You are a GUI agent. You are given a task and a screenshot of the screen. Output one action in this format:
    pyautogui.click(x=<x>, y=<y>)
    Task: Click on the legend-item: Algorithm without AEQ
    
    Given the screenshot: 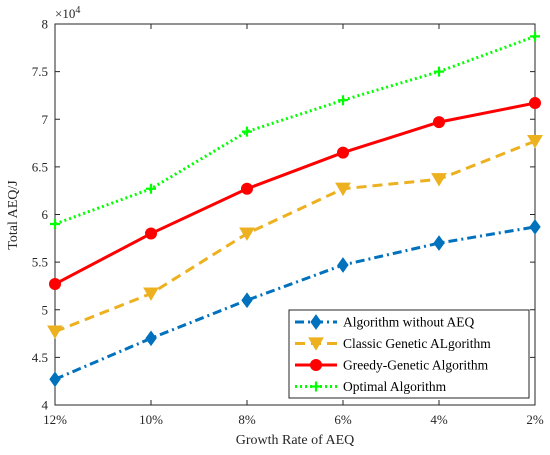 What is the action you would take?
    pyautogui.click(x=385, y=322)
    